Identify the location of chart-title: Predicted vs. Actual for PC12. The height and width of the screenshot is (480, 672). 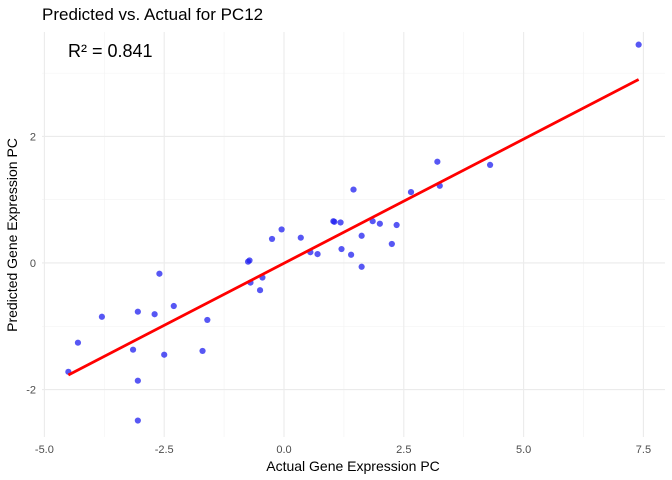
(152, 14).